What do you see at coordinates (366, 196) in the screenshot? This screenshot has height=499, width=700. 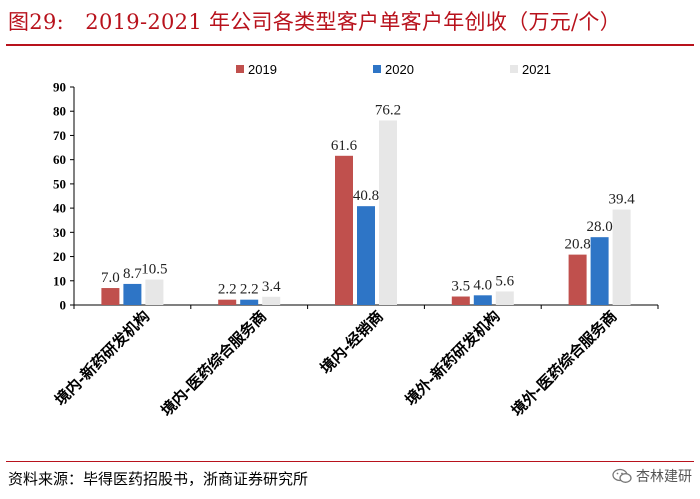 I see `data-label-2020: 40.8` at bounding box center [366, 196].